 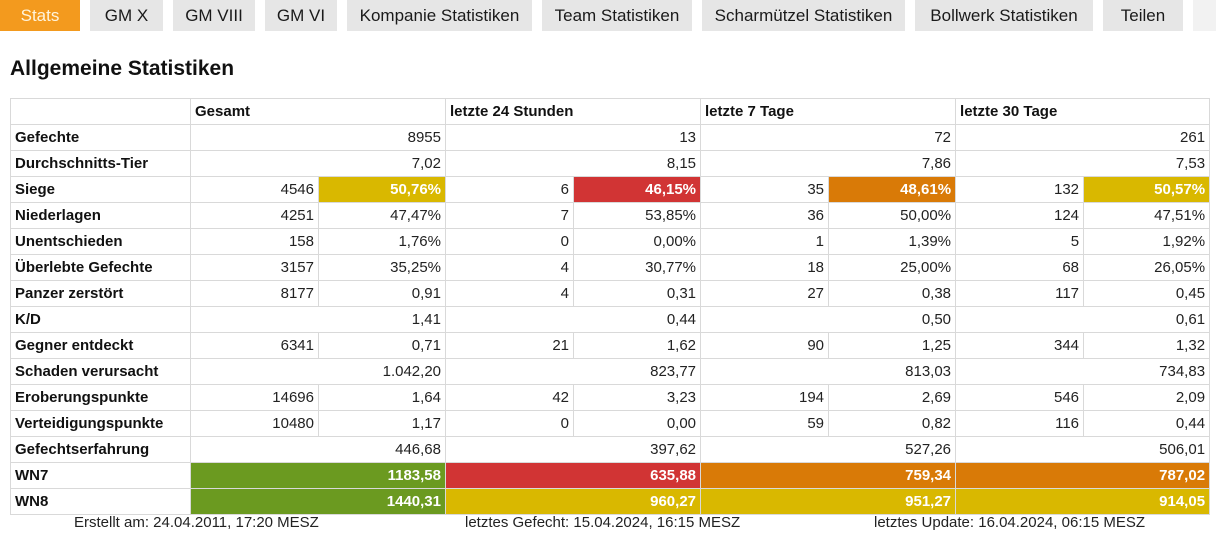 I want to click on count-total: 4546, so click(x=254, y=189).